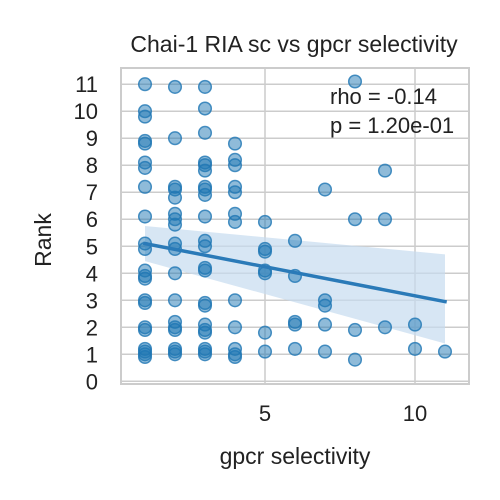 The image size is (500, 500). What do you see at coordinates (392, 125) in the screenshot?
I see `p-value-annotation: p = 1.20e-01` at bounding box center [392, 125].